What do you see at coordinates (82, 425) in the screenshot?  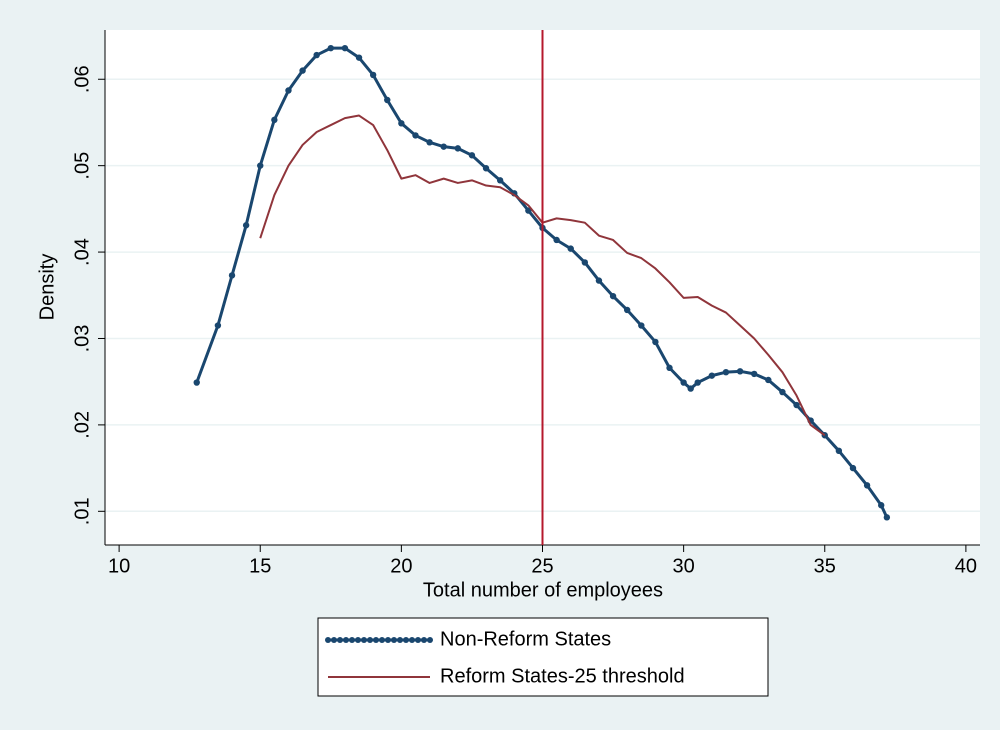 I see `y-tick-label: .02` at bounding box center [82, 425].